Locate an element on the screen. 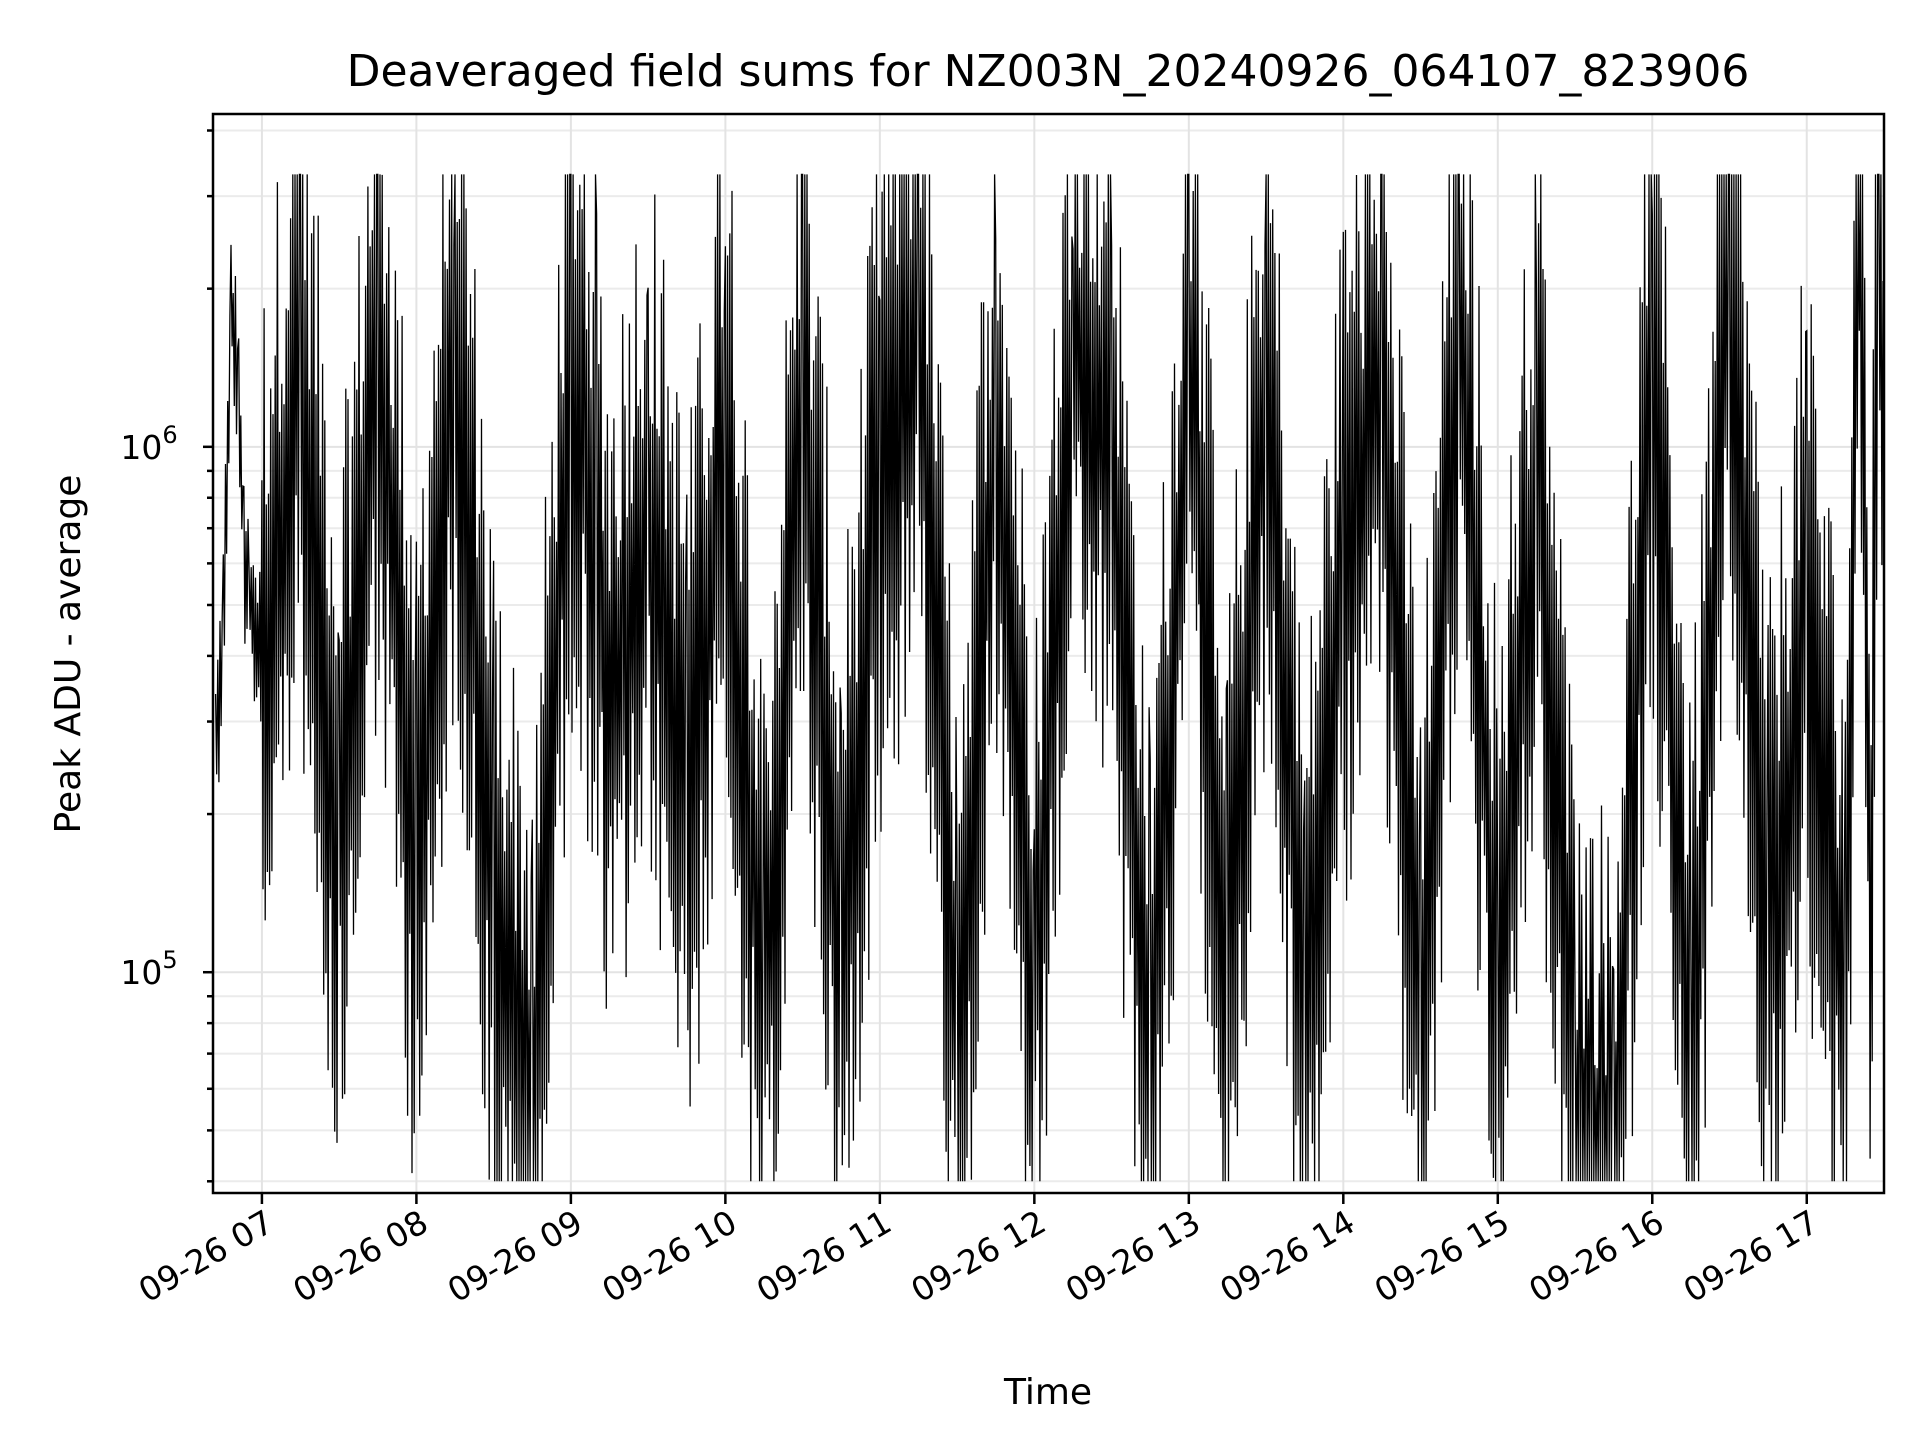 The height and width of the screenshot is (1440, 1920). y-axis: 10⁵ 10⁶ is located at coordinates (166, 656).